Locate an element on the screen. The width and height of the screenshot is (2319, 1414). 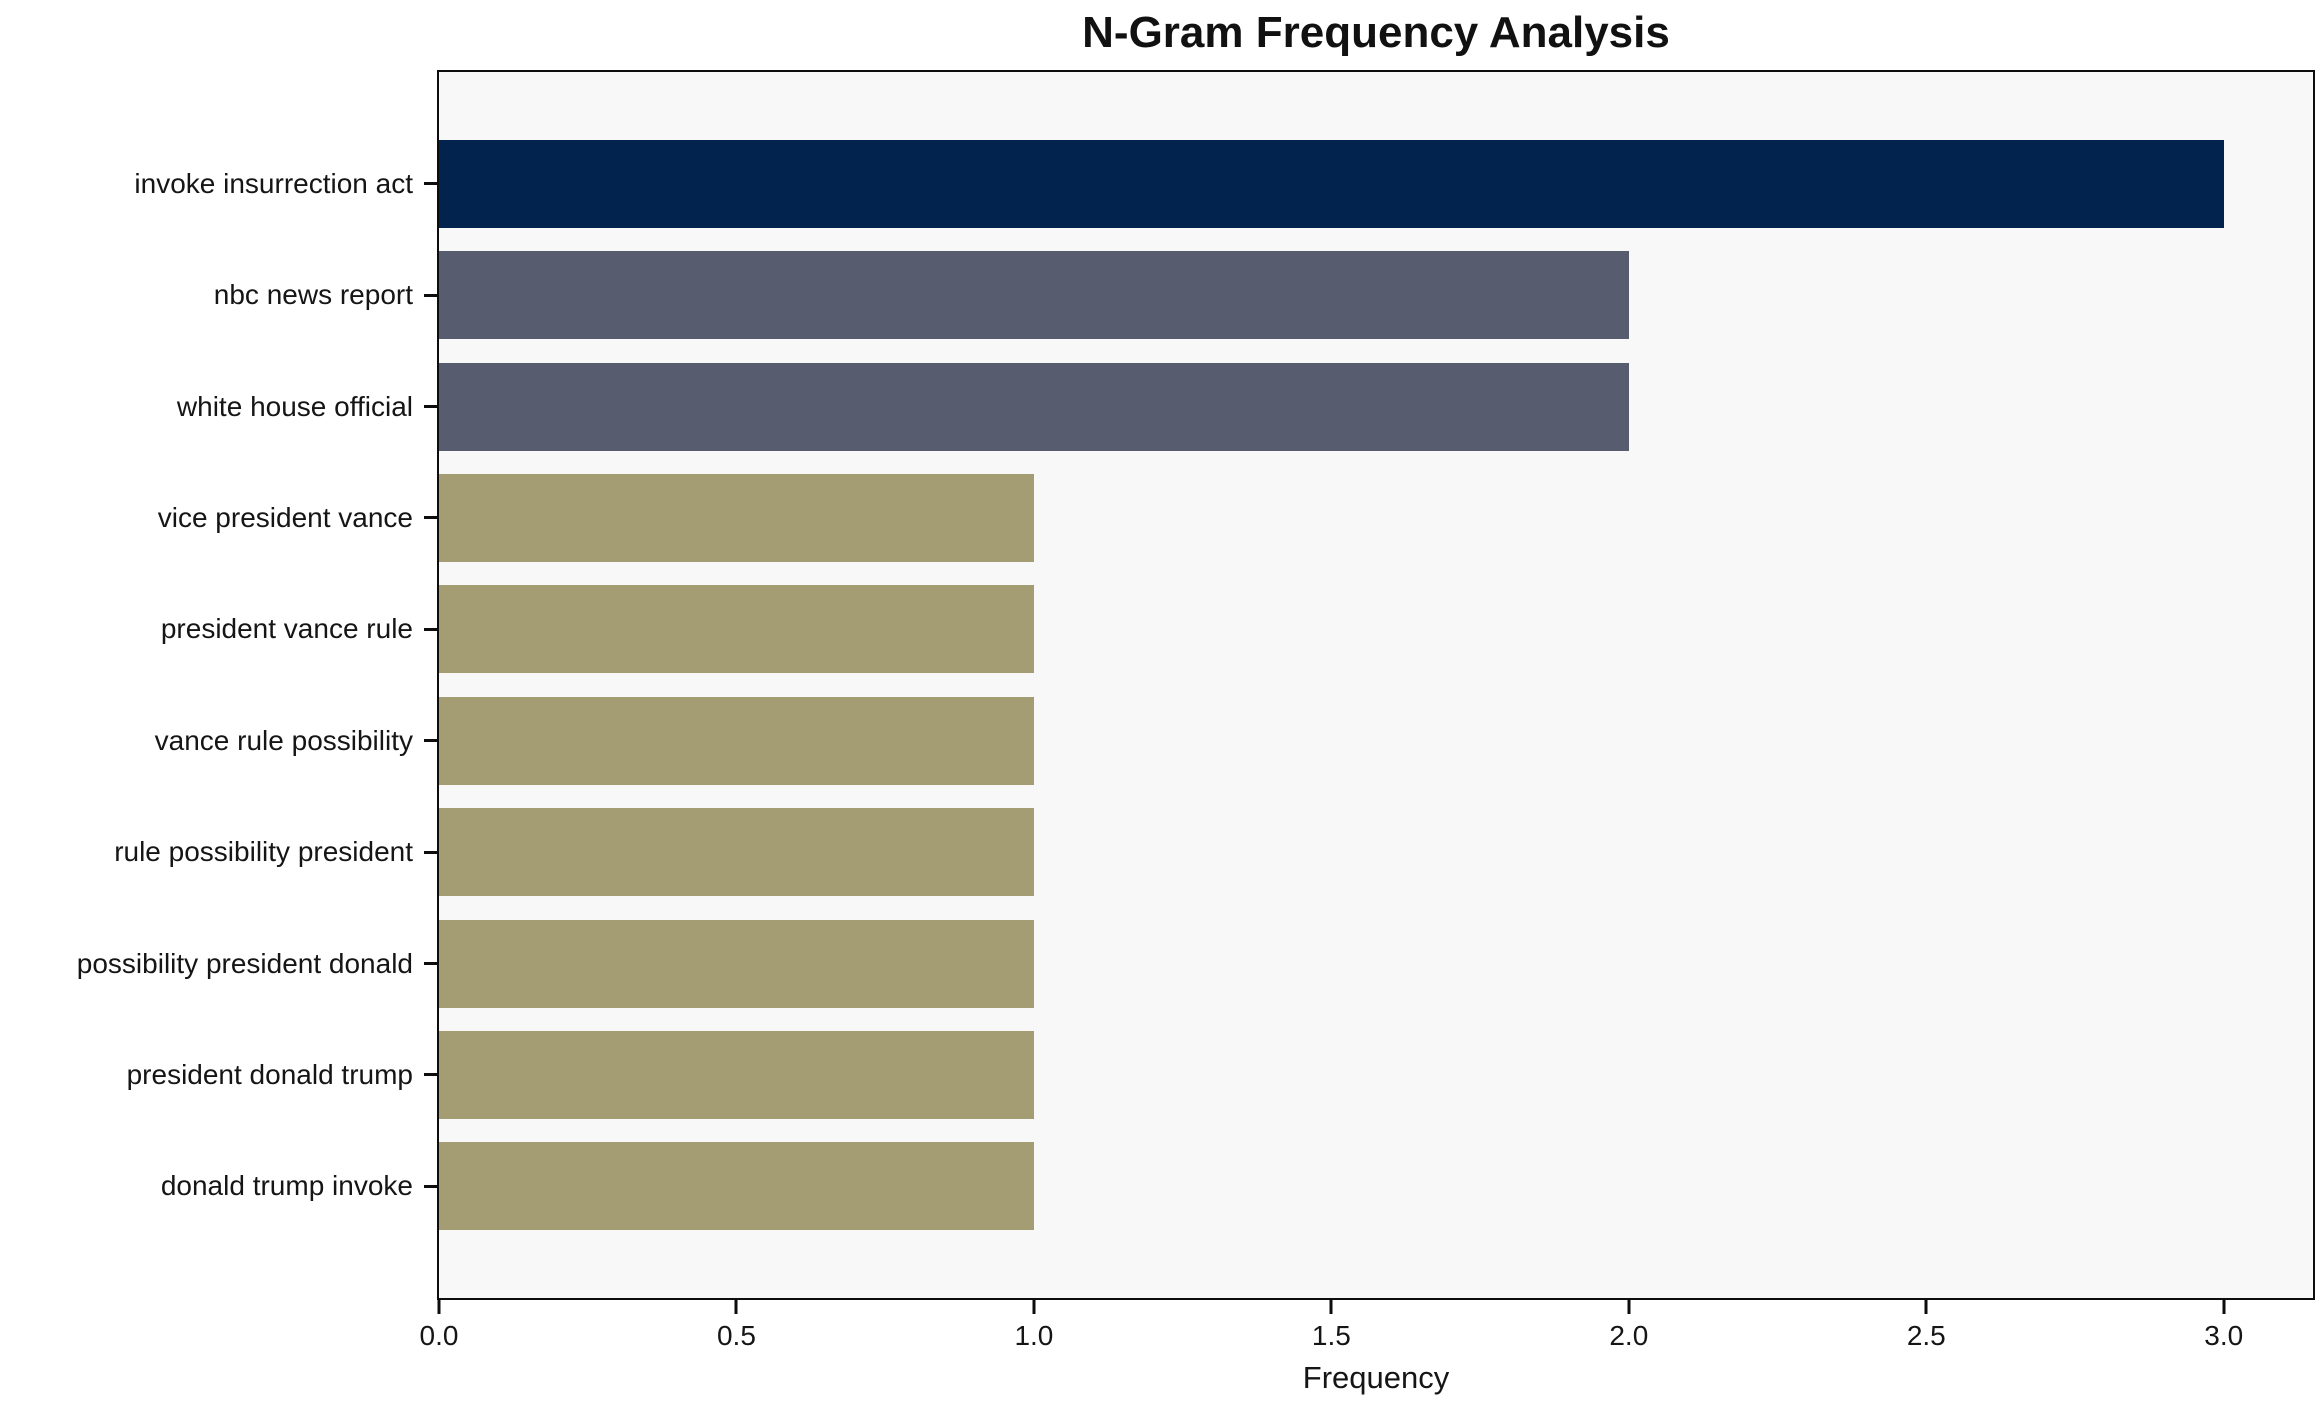
bar-row: vice president vance is located at coordinates (1235, 517).